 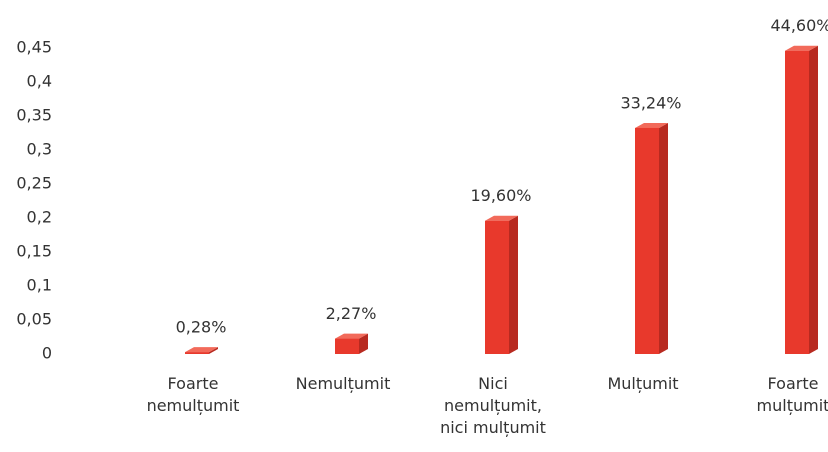 I want to click on y-tick-label: 0,1, so click(x=39, y=285).